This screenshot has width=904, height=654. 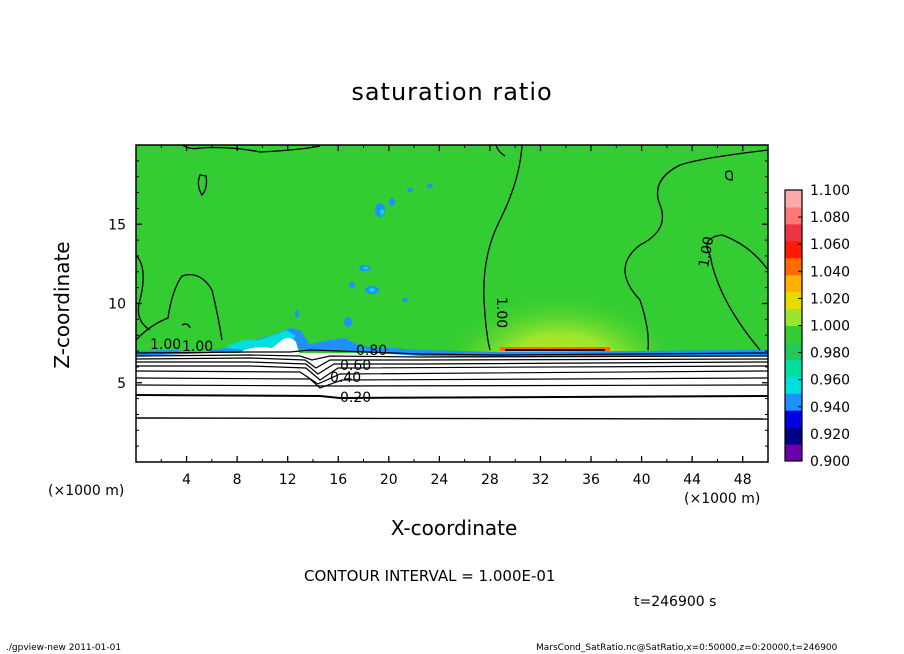 I want to click on x-tick-label: 36, so click(x=591, y=480).